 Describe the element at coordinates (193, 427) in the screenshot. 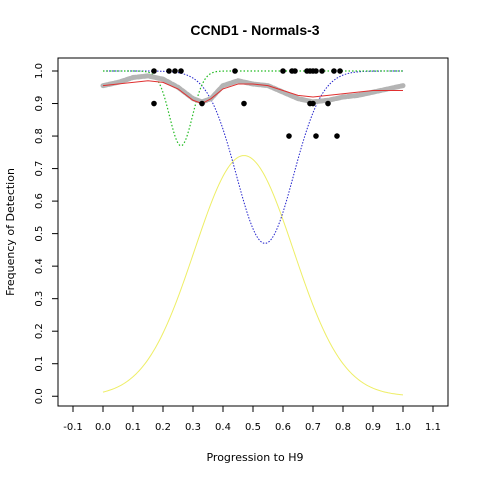

I see `x-tick-label: 0.3` at that location.